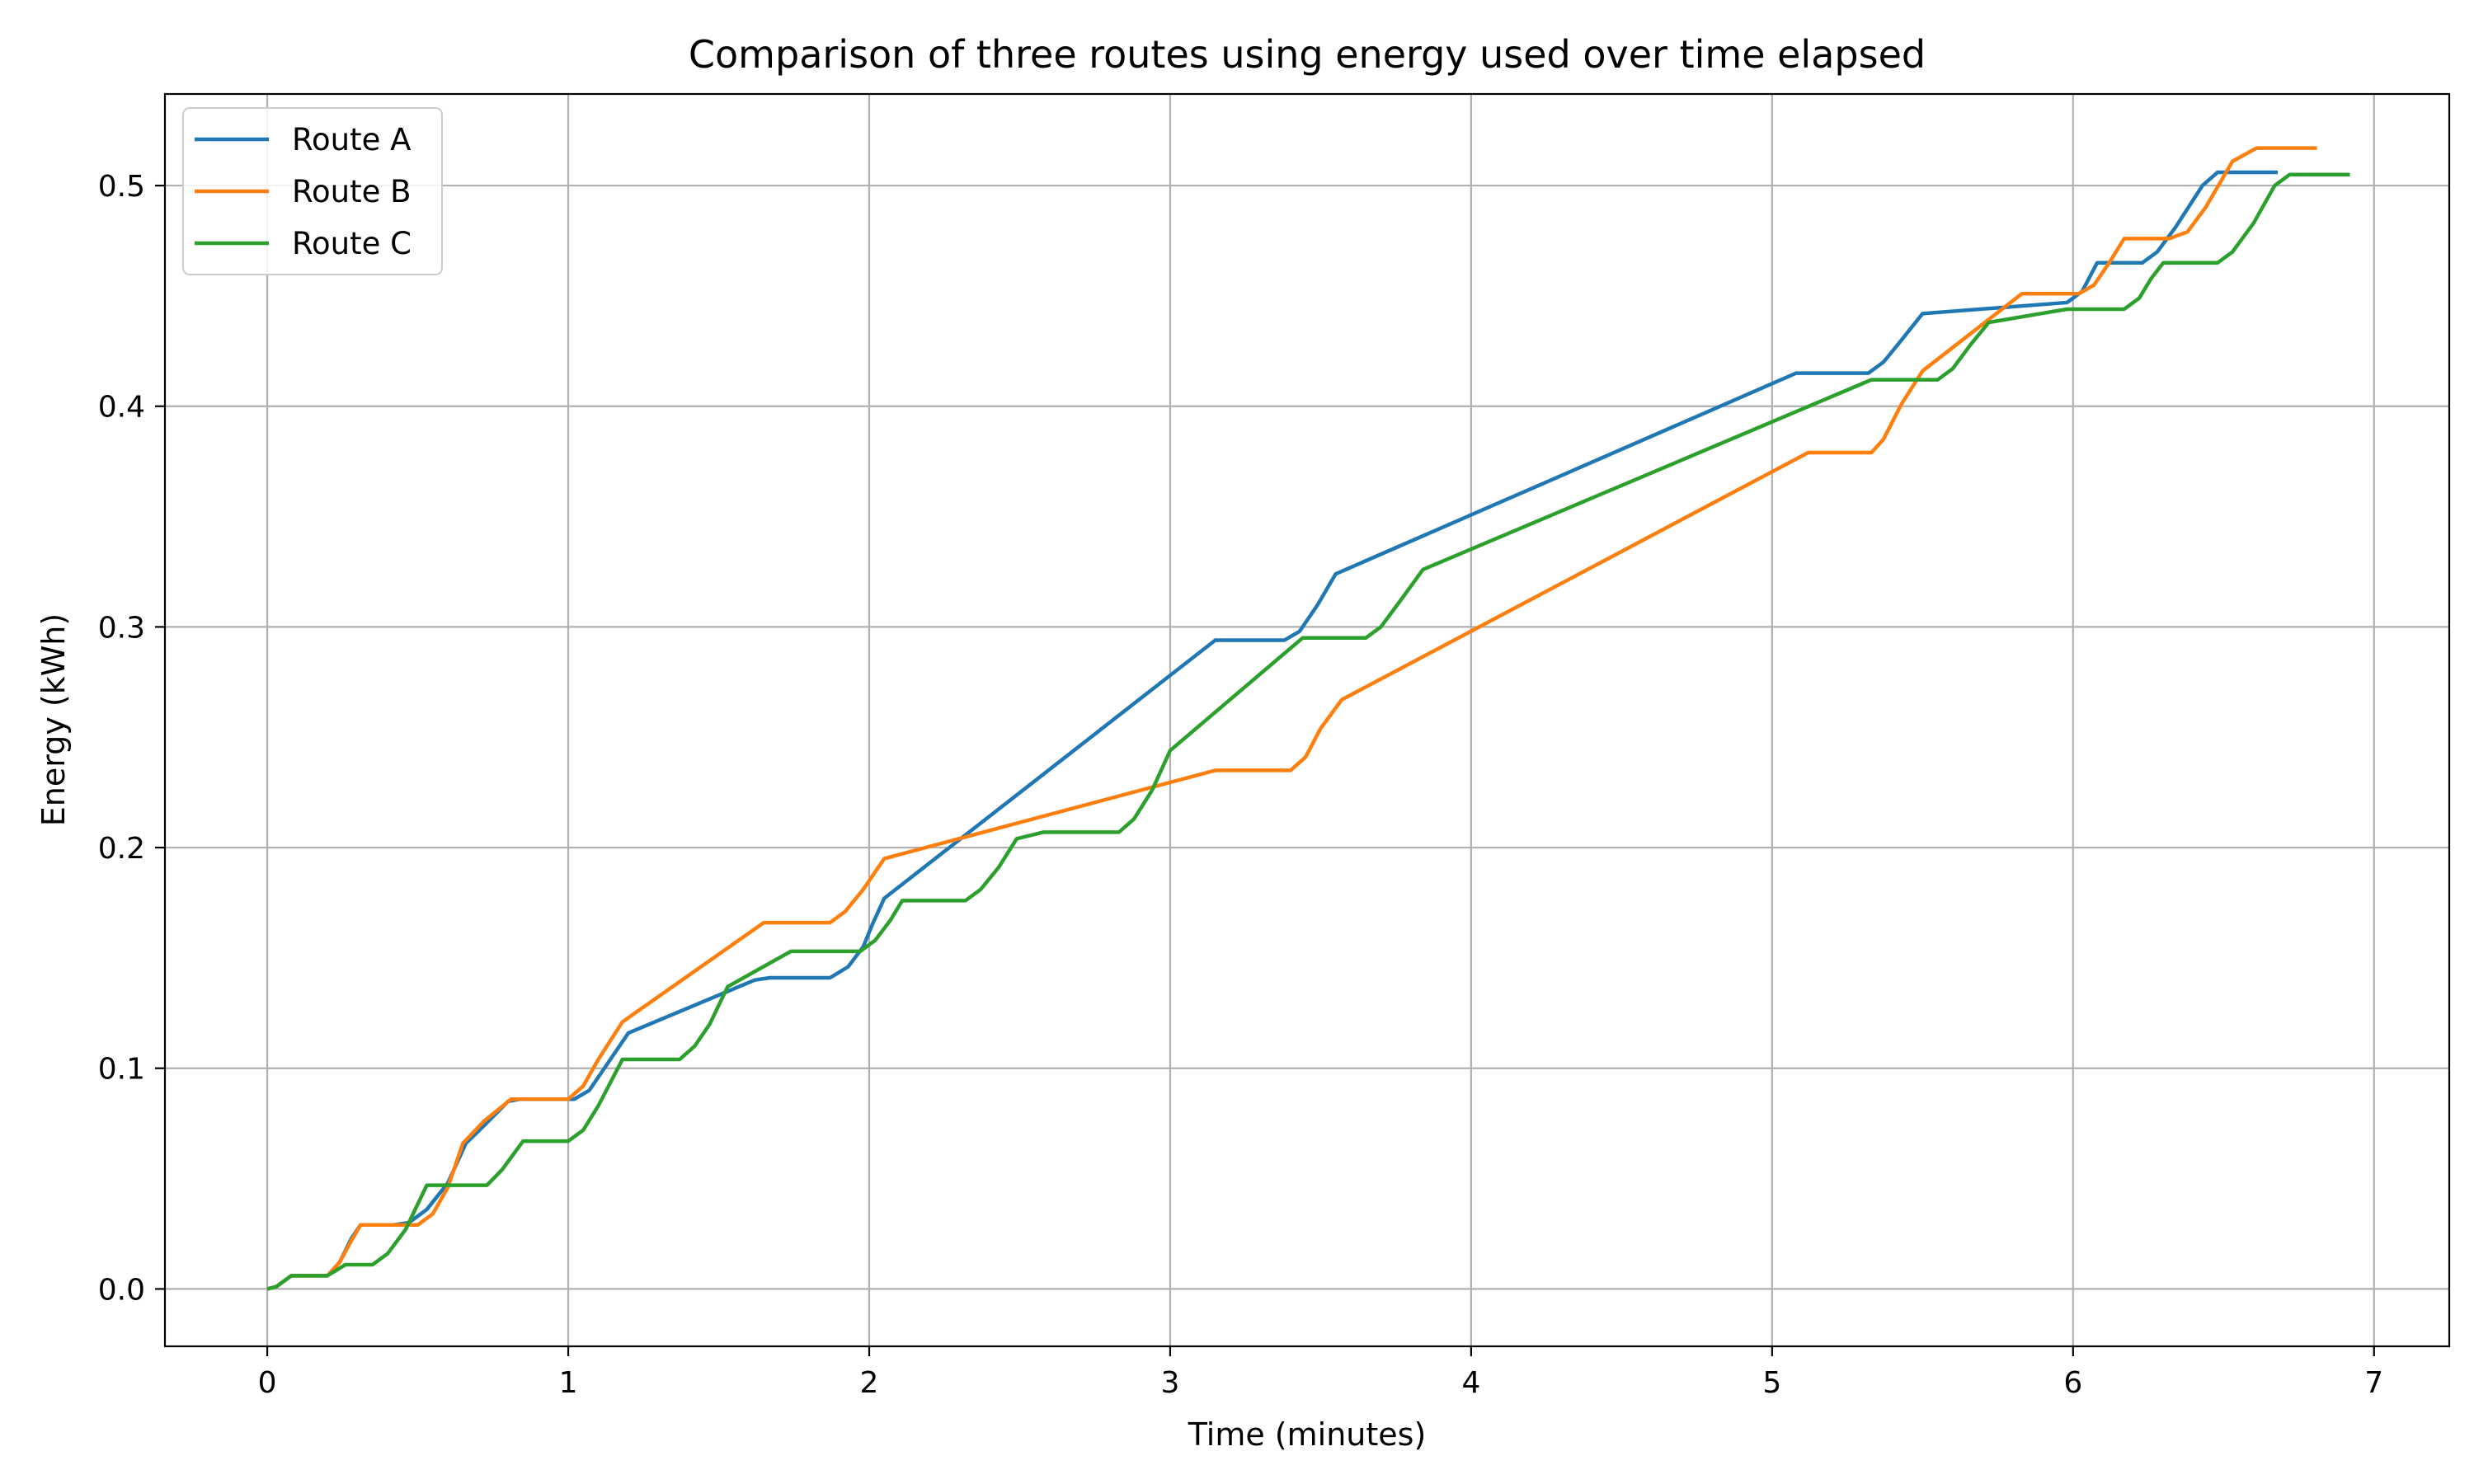  What do you see at coordinates (53, 719) in the screenshot?
I see `y-axis-label: Energy (kWh)` at bounding box center [53, 719].